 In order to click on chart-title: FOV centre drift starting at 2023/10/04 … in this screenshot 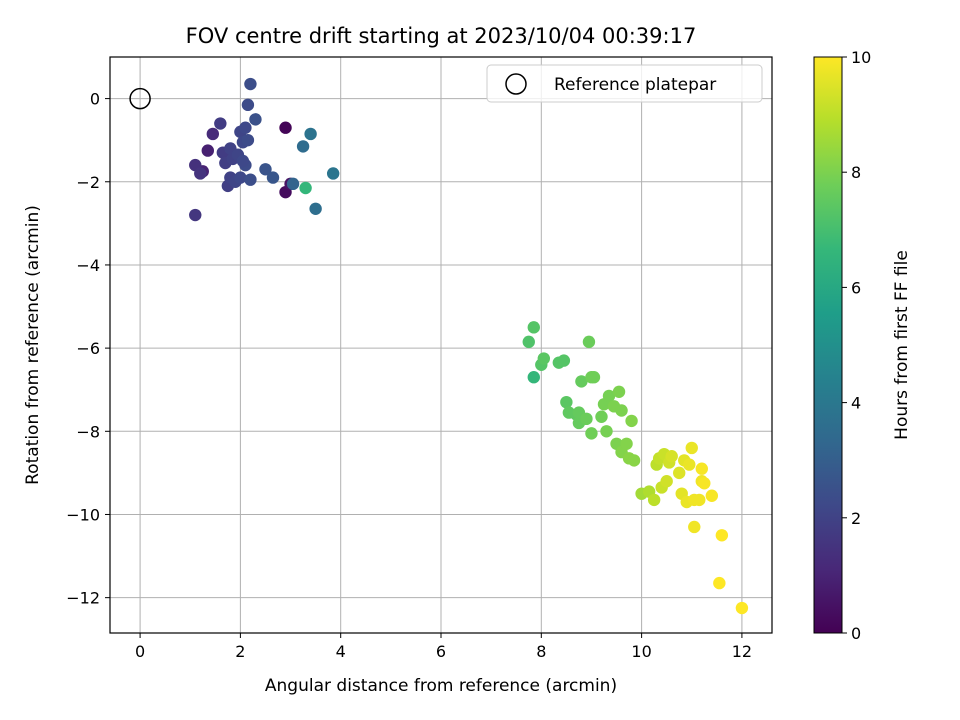, I will do `click(441, 36)`.